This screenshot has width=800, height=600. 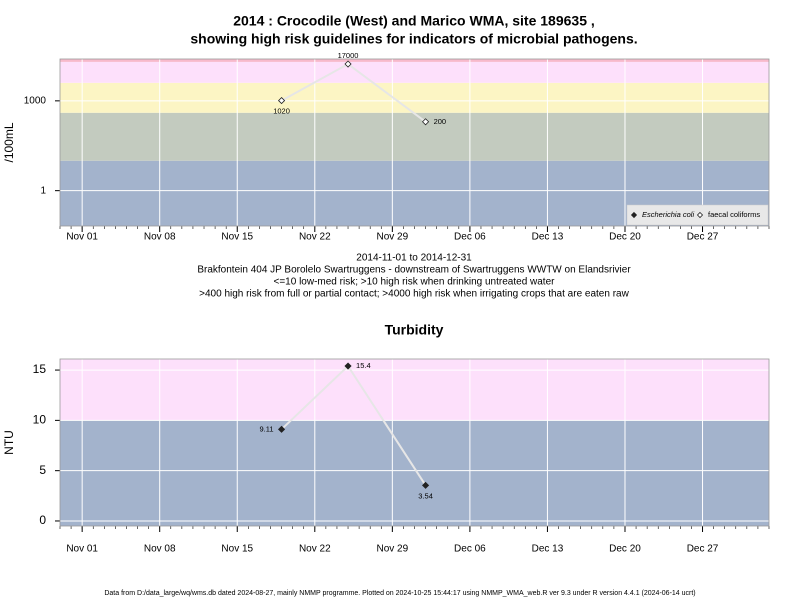 I want to click on data-label: 3.54, so click(x=425, y=495).